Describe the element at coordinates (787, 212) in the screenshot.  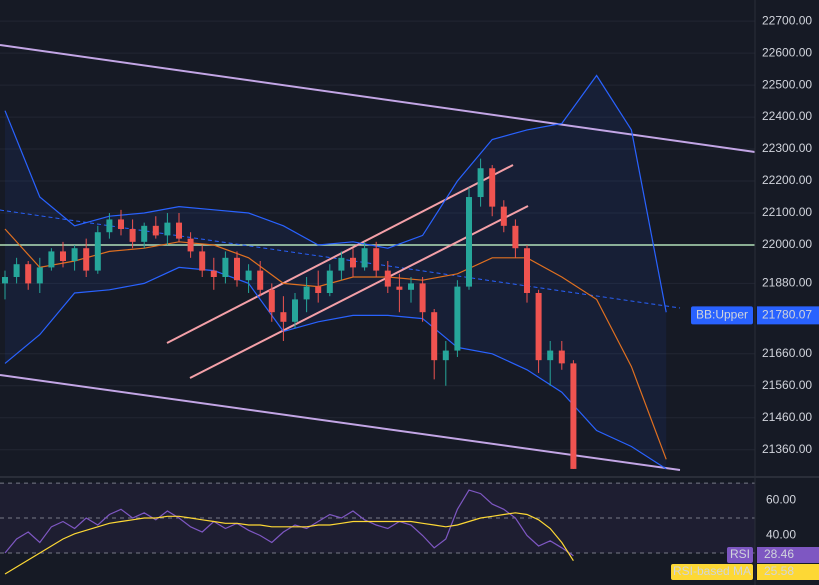
I see `y-tick-label: 22100.00` at that location.